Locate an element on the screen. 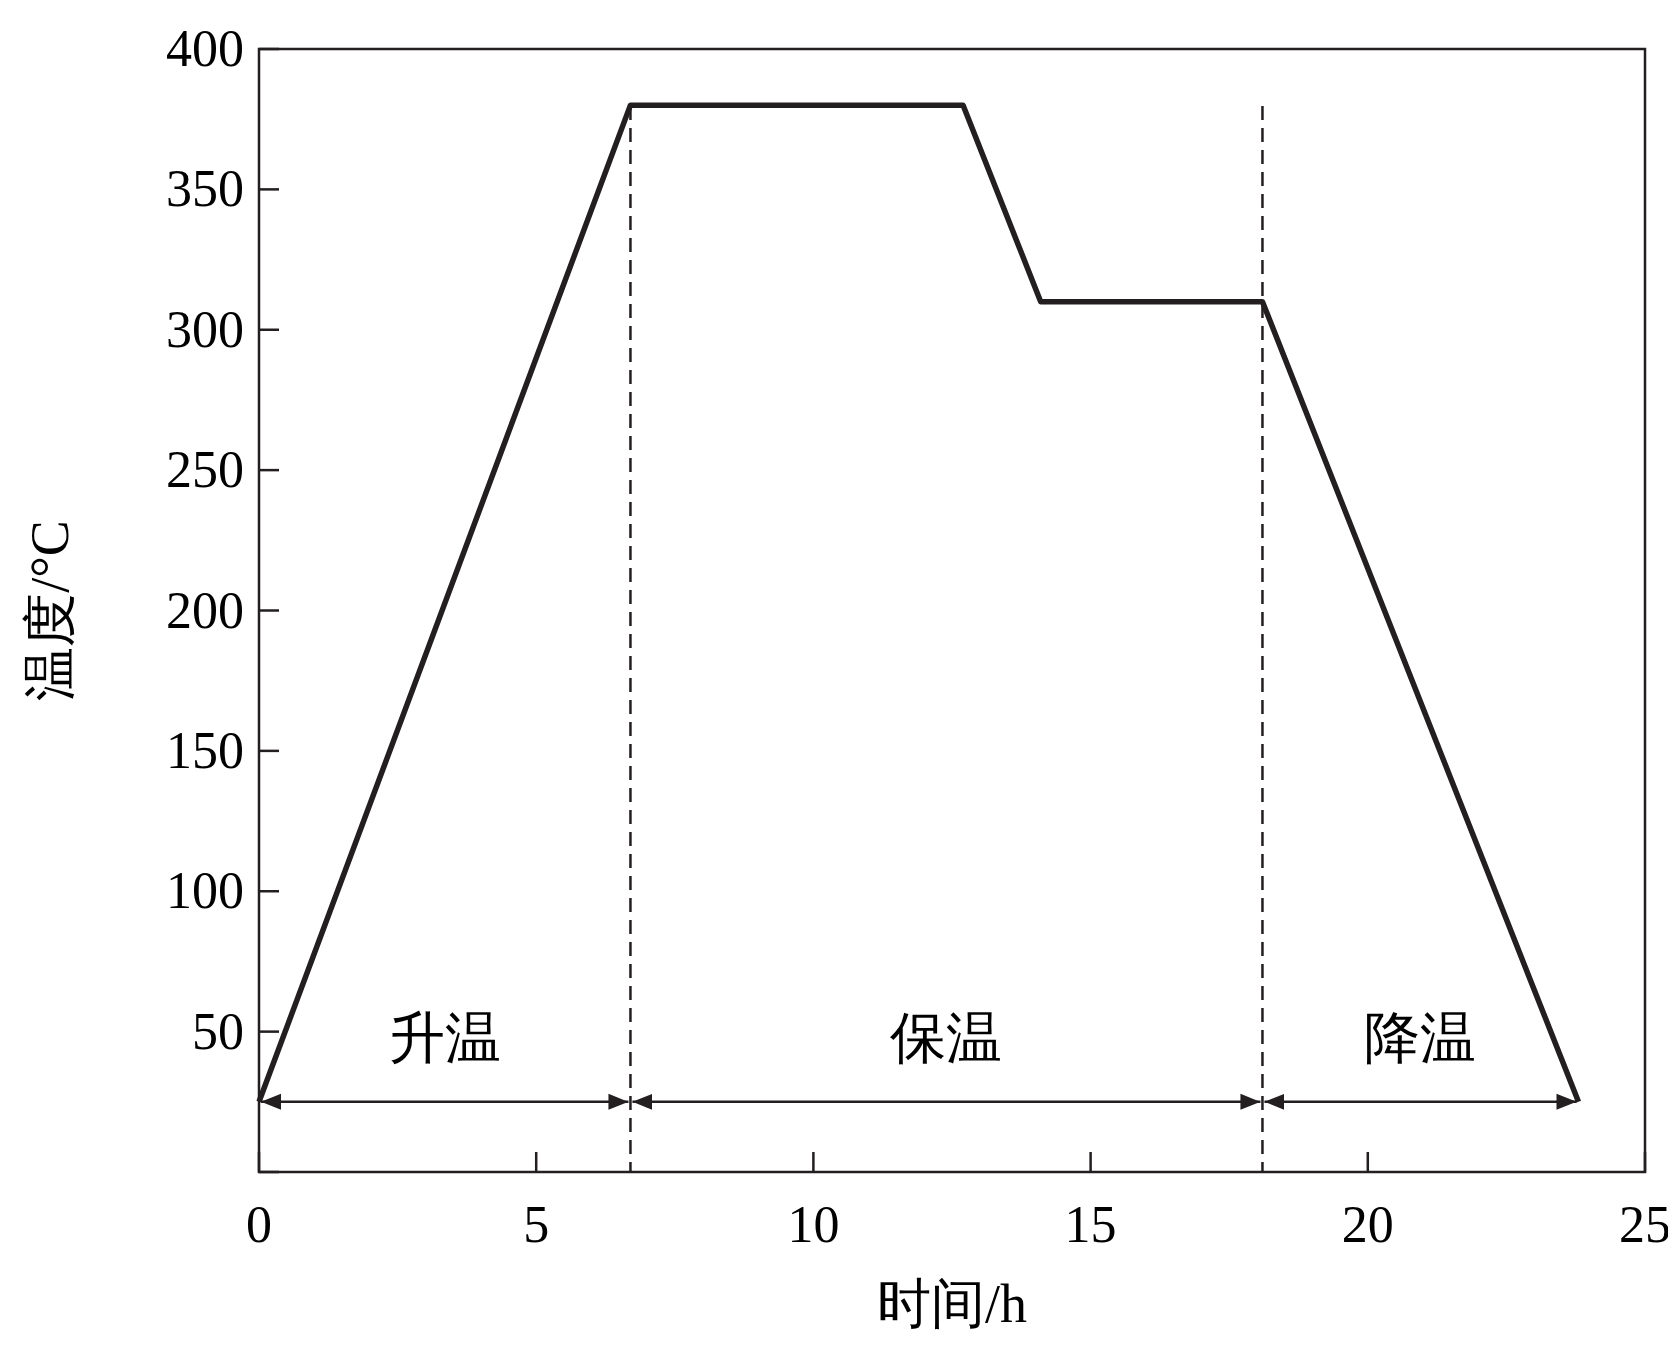  y-tick-label: 100 is located at coordinates (205, 891).